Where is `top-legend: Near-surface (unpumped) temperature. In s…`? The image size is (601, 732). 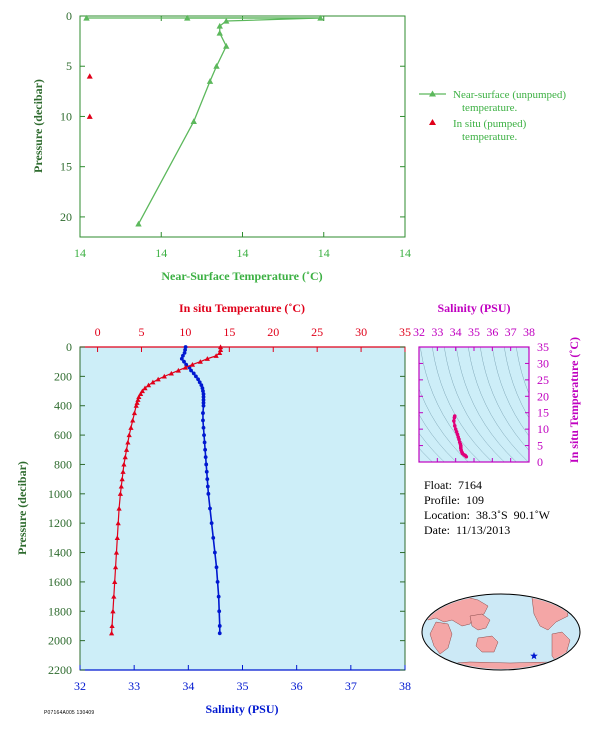 top-legend: Near-surface (unpumped) temperature. In s… is located at coordinates (492, 116).